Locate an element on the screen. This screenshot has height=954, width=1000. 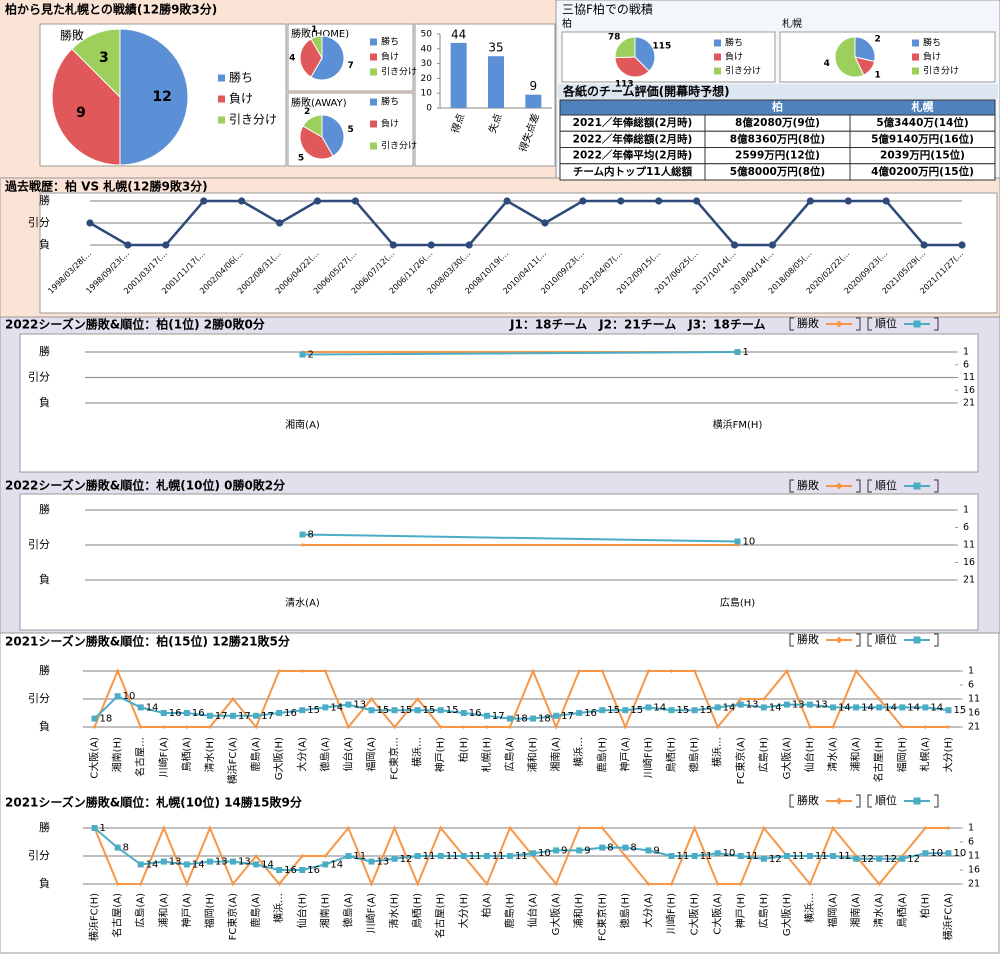
table-cell is located at coordinates (922, 172).